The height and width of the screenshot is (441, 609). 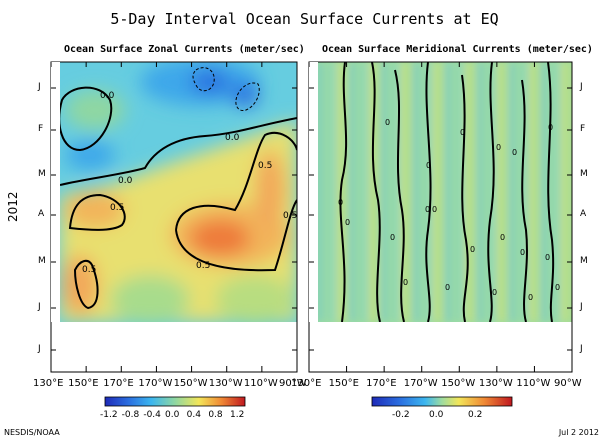 What do you see at coordinates (442, 401) in the screenshot?
I see `meridional-colorbar` at bounding box center [442, 401].